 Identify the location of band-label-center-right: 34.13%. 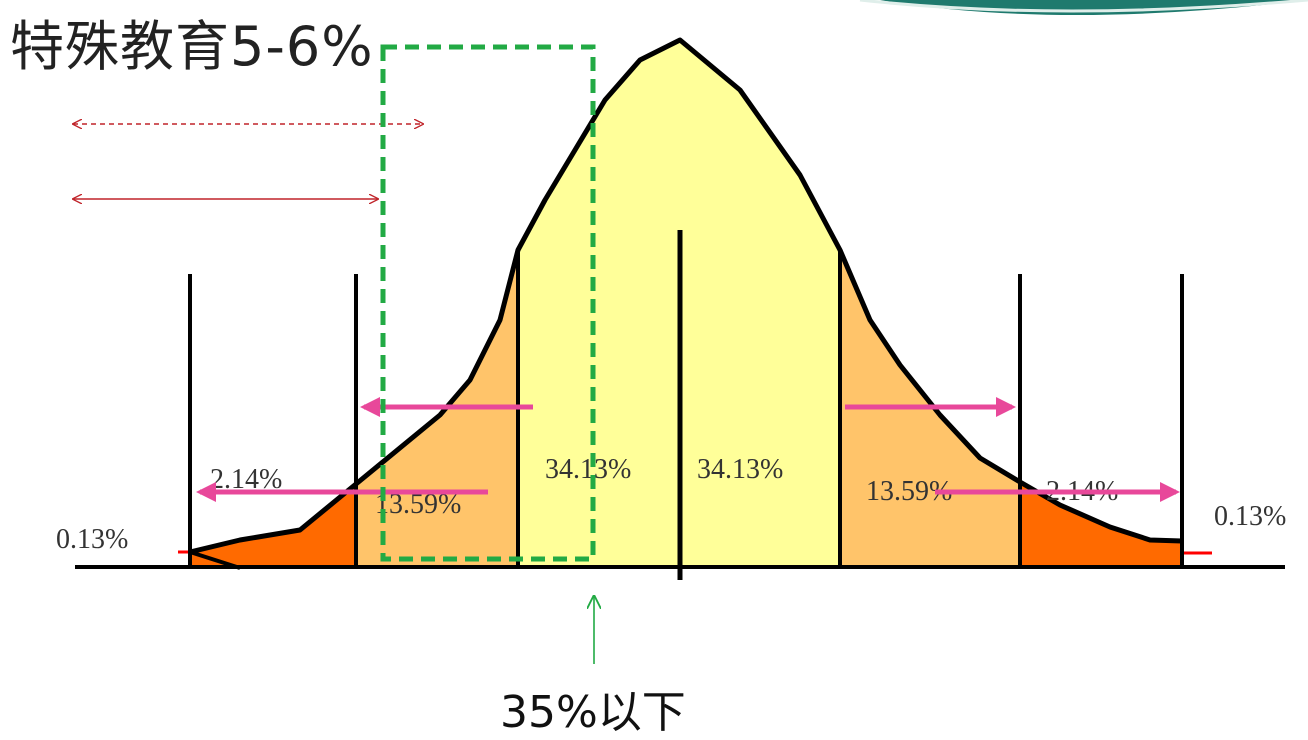
(740, 469).